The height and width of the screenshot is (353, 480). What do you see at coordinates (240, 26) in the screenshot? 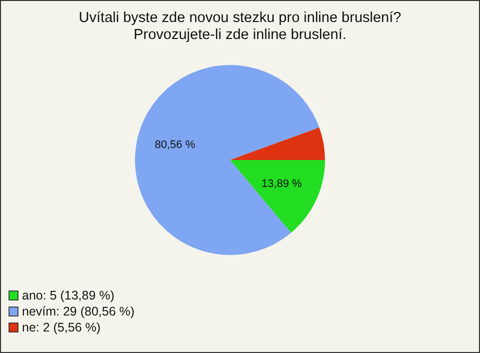
I see `chart-title: Uvítali byste zde novou stezku pro inline bruslení? Provozujete-li zde inline bruslení.` at bounding box center [240, 26].